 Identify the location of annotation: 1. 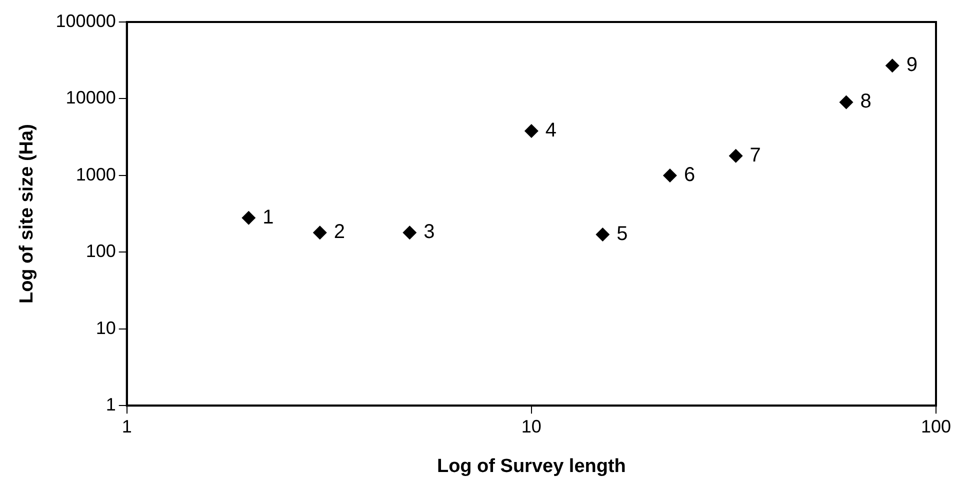
(268, 217).